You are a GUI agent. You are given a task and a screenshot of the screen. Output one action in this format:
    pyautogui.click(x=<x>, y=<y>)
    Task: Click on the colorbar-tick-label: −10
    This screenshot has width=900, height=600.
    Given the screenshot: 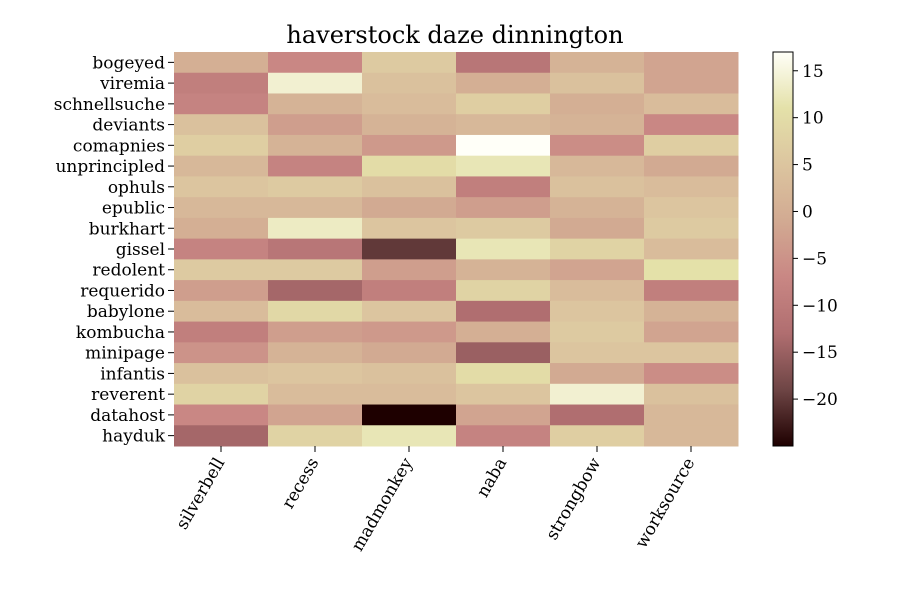 What is the action you would take?
    pyautogui.click(x=820, y=306)
    